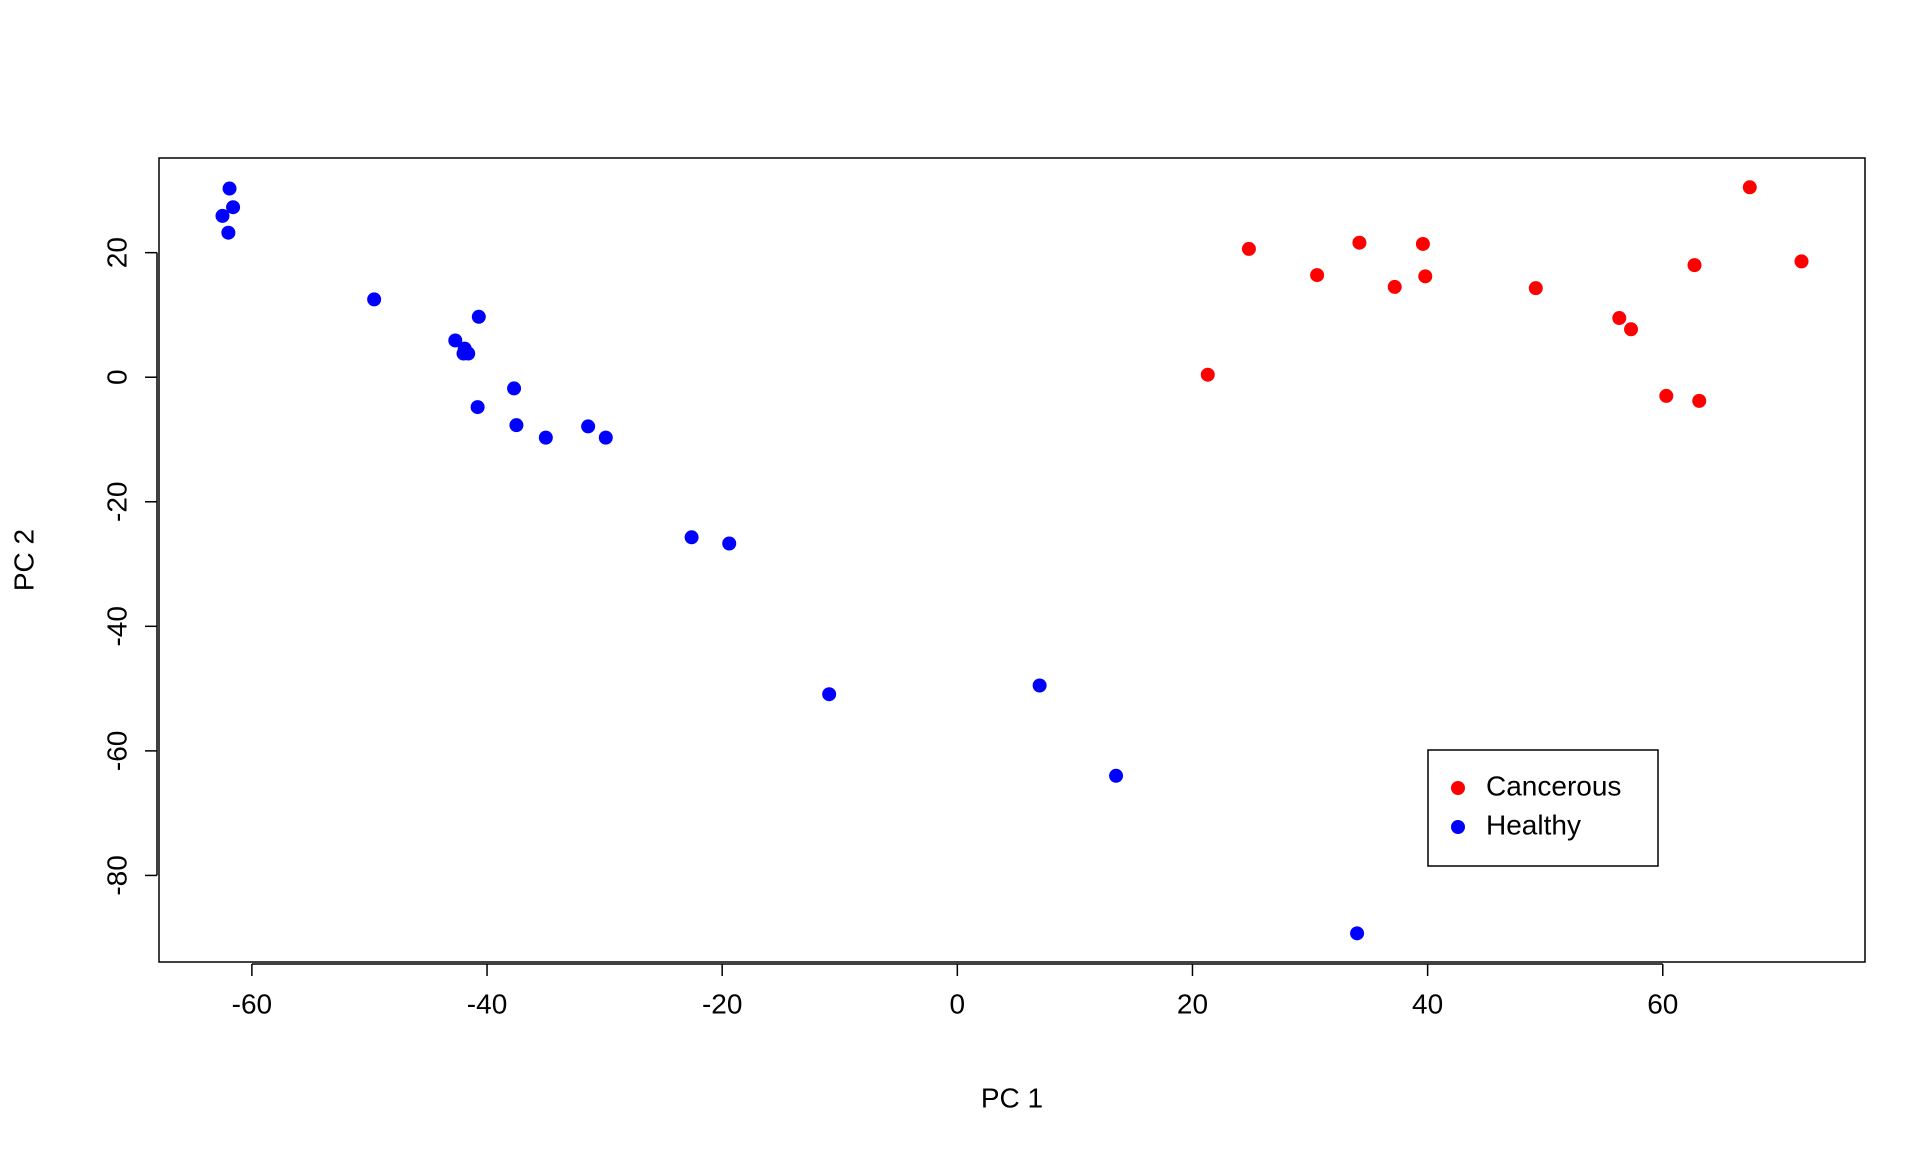 This screenshot has width=1920, height=1152. I want to click on x-tick-label: 0, so click(958, 1003).